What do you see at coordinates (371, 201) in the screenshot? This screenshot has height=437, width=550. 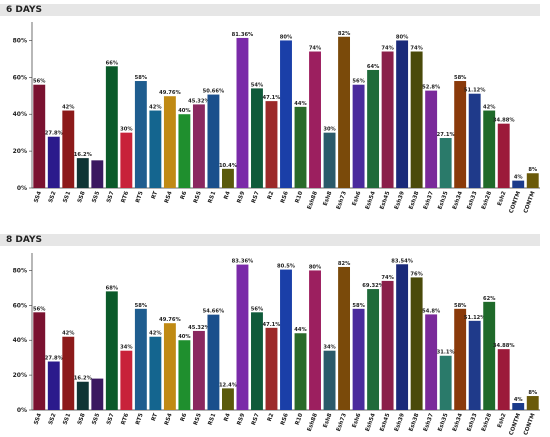 I see `x-tick-label: Esh54` at bounding box center [371, 201].